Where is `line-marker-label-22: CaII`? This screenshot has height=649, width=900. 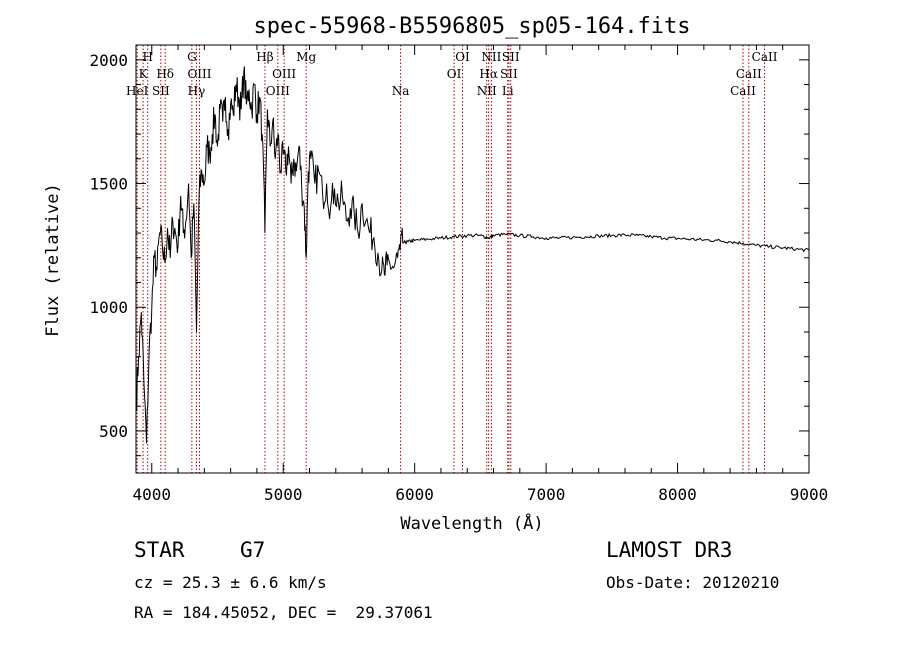 line-marker-label-22: CaII is located at coordinates (749, 74).